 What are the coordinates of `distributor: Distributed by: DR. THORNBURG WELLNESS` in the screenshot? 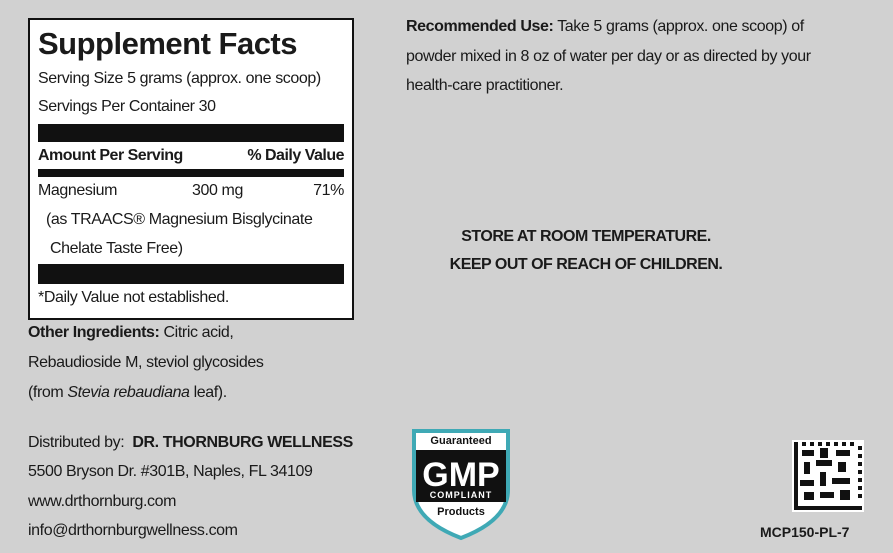 It's located at (190, 443).